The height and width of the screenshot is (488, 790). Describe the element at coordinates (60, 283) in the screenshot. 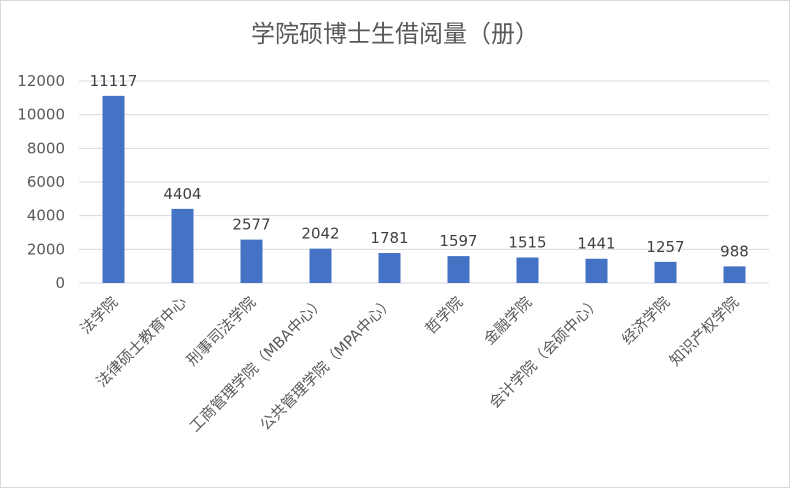

I see `y-tick-label: 0` at that location.